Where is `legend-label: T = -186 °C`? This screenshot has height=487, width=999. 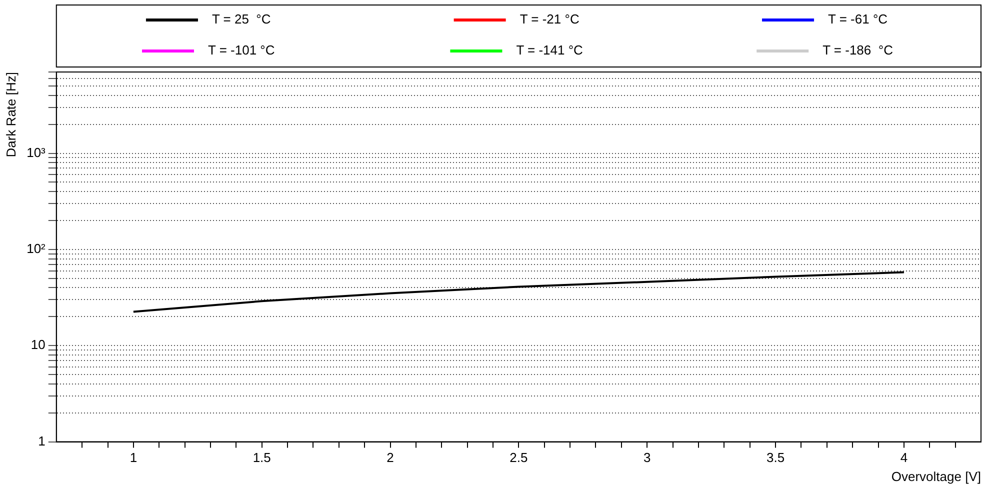 legend-label: T = -186 °C is located at coordinates (857, 50).